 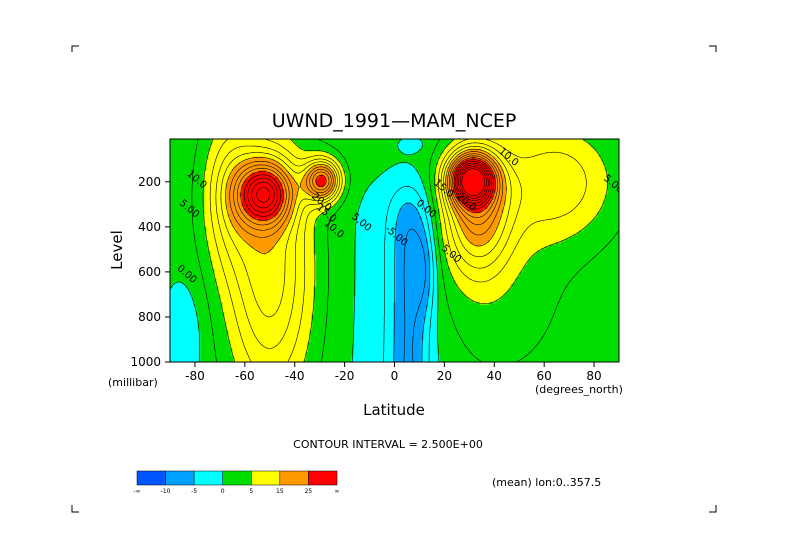 I want to click on y-tick-label: 200, so click(x=149, y=182).